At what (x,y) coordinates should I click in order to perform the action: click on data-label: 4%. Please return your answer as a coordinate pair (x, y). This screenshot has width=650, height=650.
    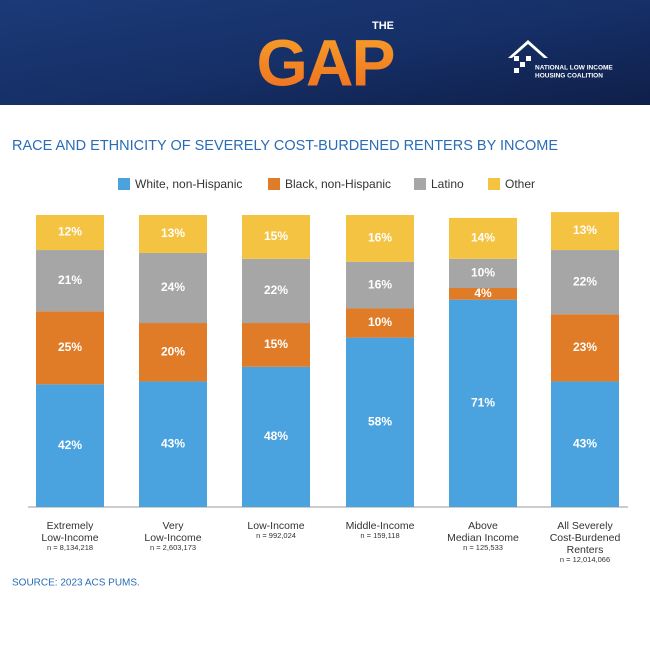
    Looking at the image, I should click on (483, 293).